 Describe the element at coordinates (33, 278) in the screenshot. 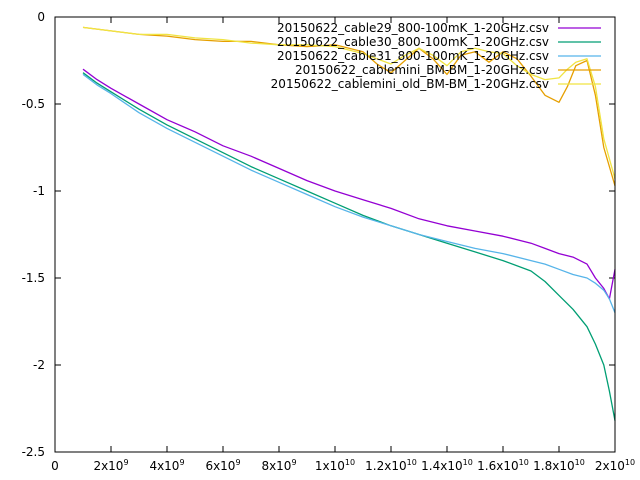

I see `y-tick-label: -1.5` at that location.